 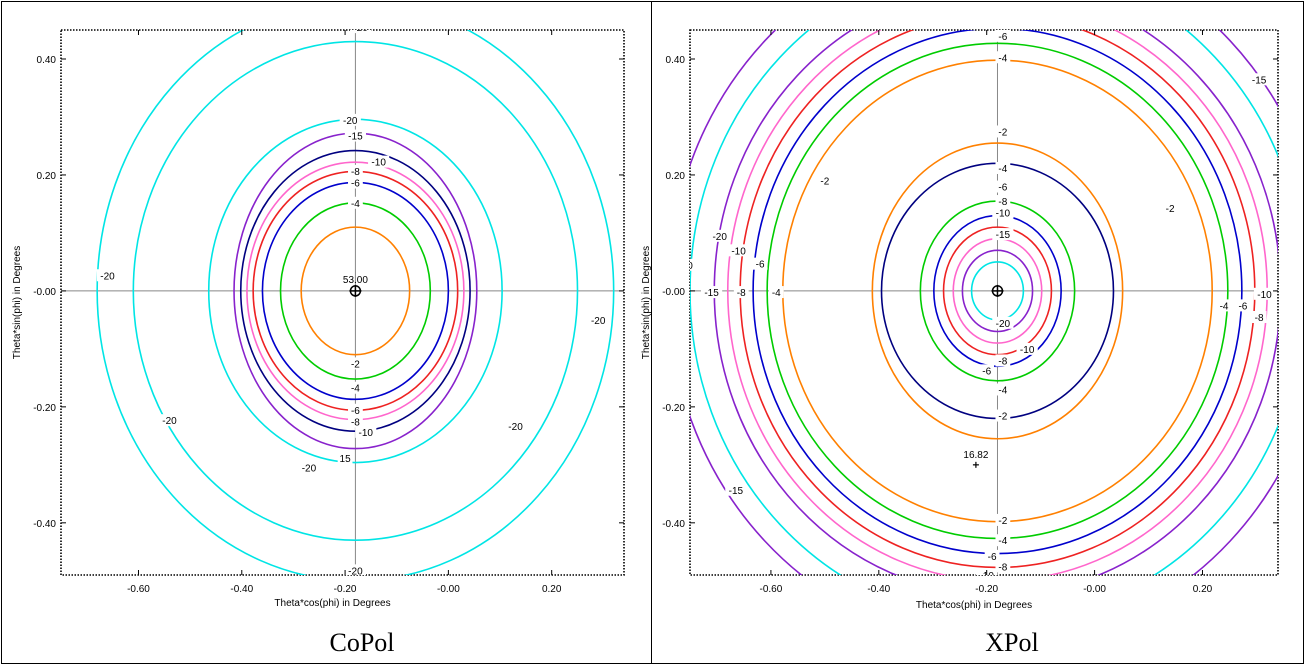 What do you see at coordinates (362, 642) in the screenshot?
I see `copol-caption: CoPol` at bounding box center [362, 642].